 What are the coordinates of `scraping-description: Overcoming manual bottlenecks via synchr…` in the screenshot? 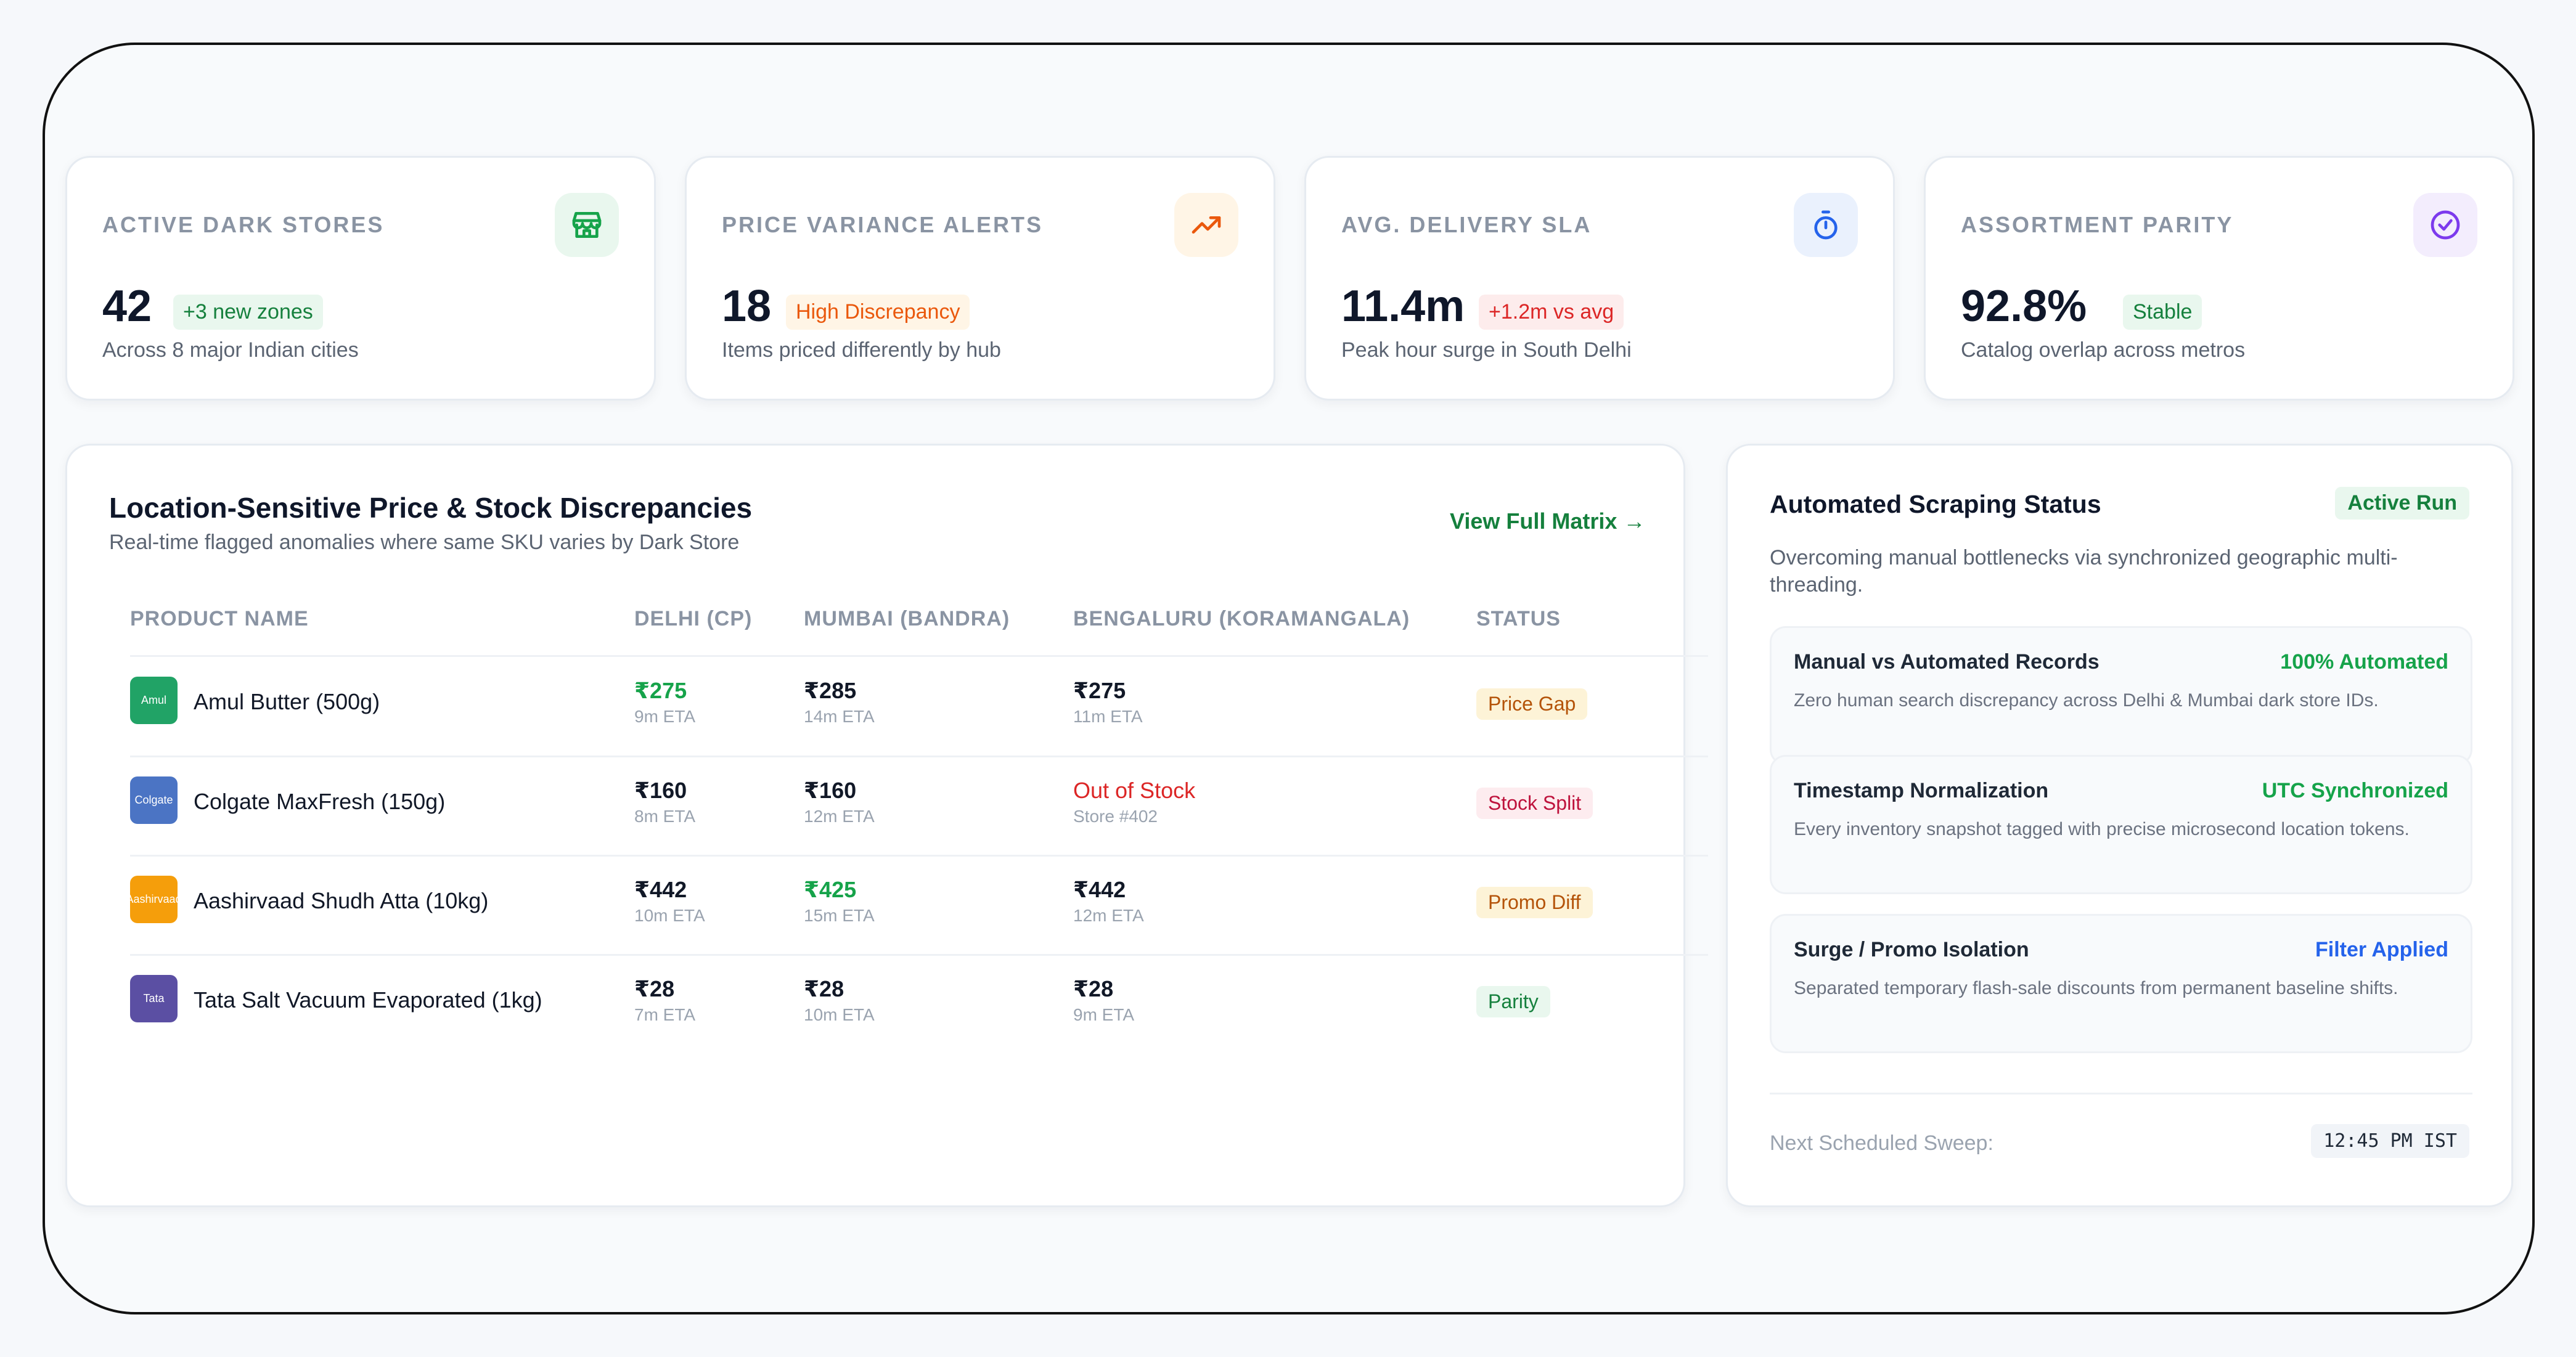 It's located at (2084, 571).